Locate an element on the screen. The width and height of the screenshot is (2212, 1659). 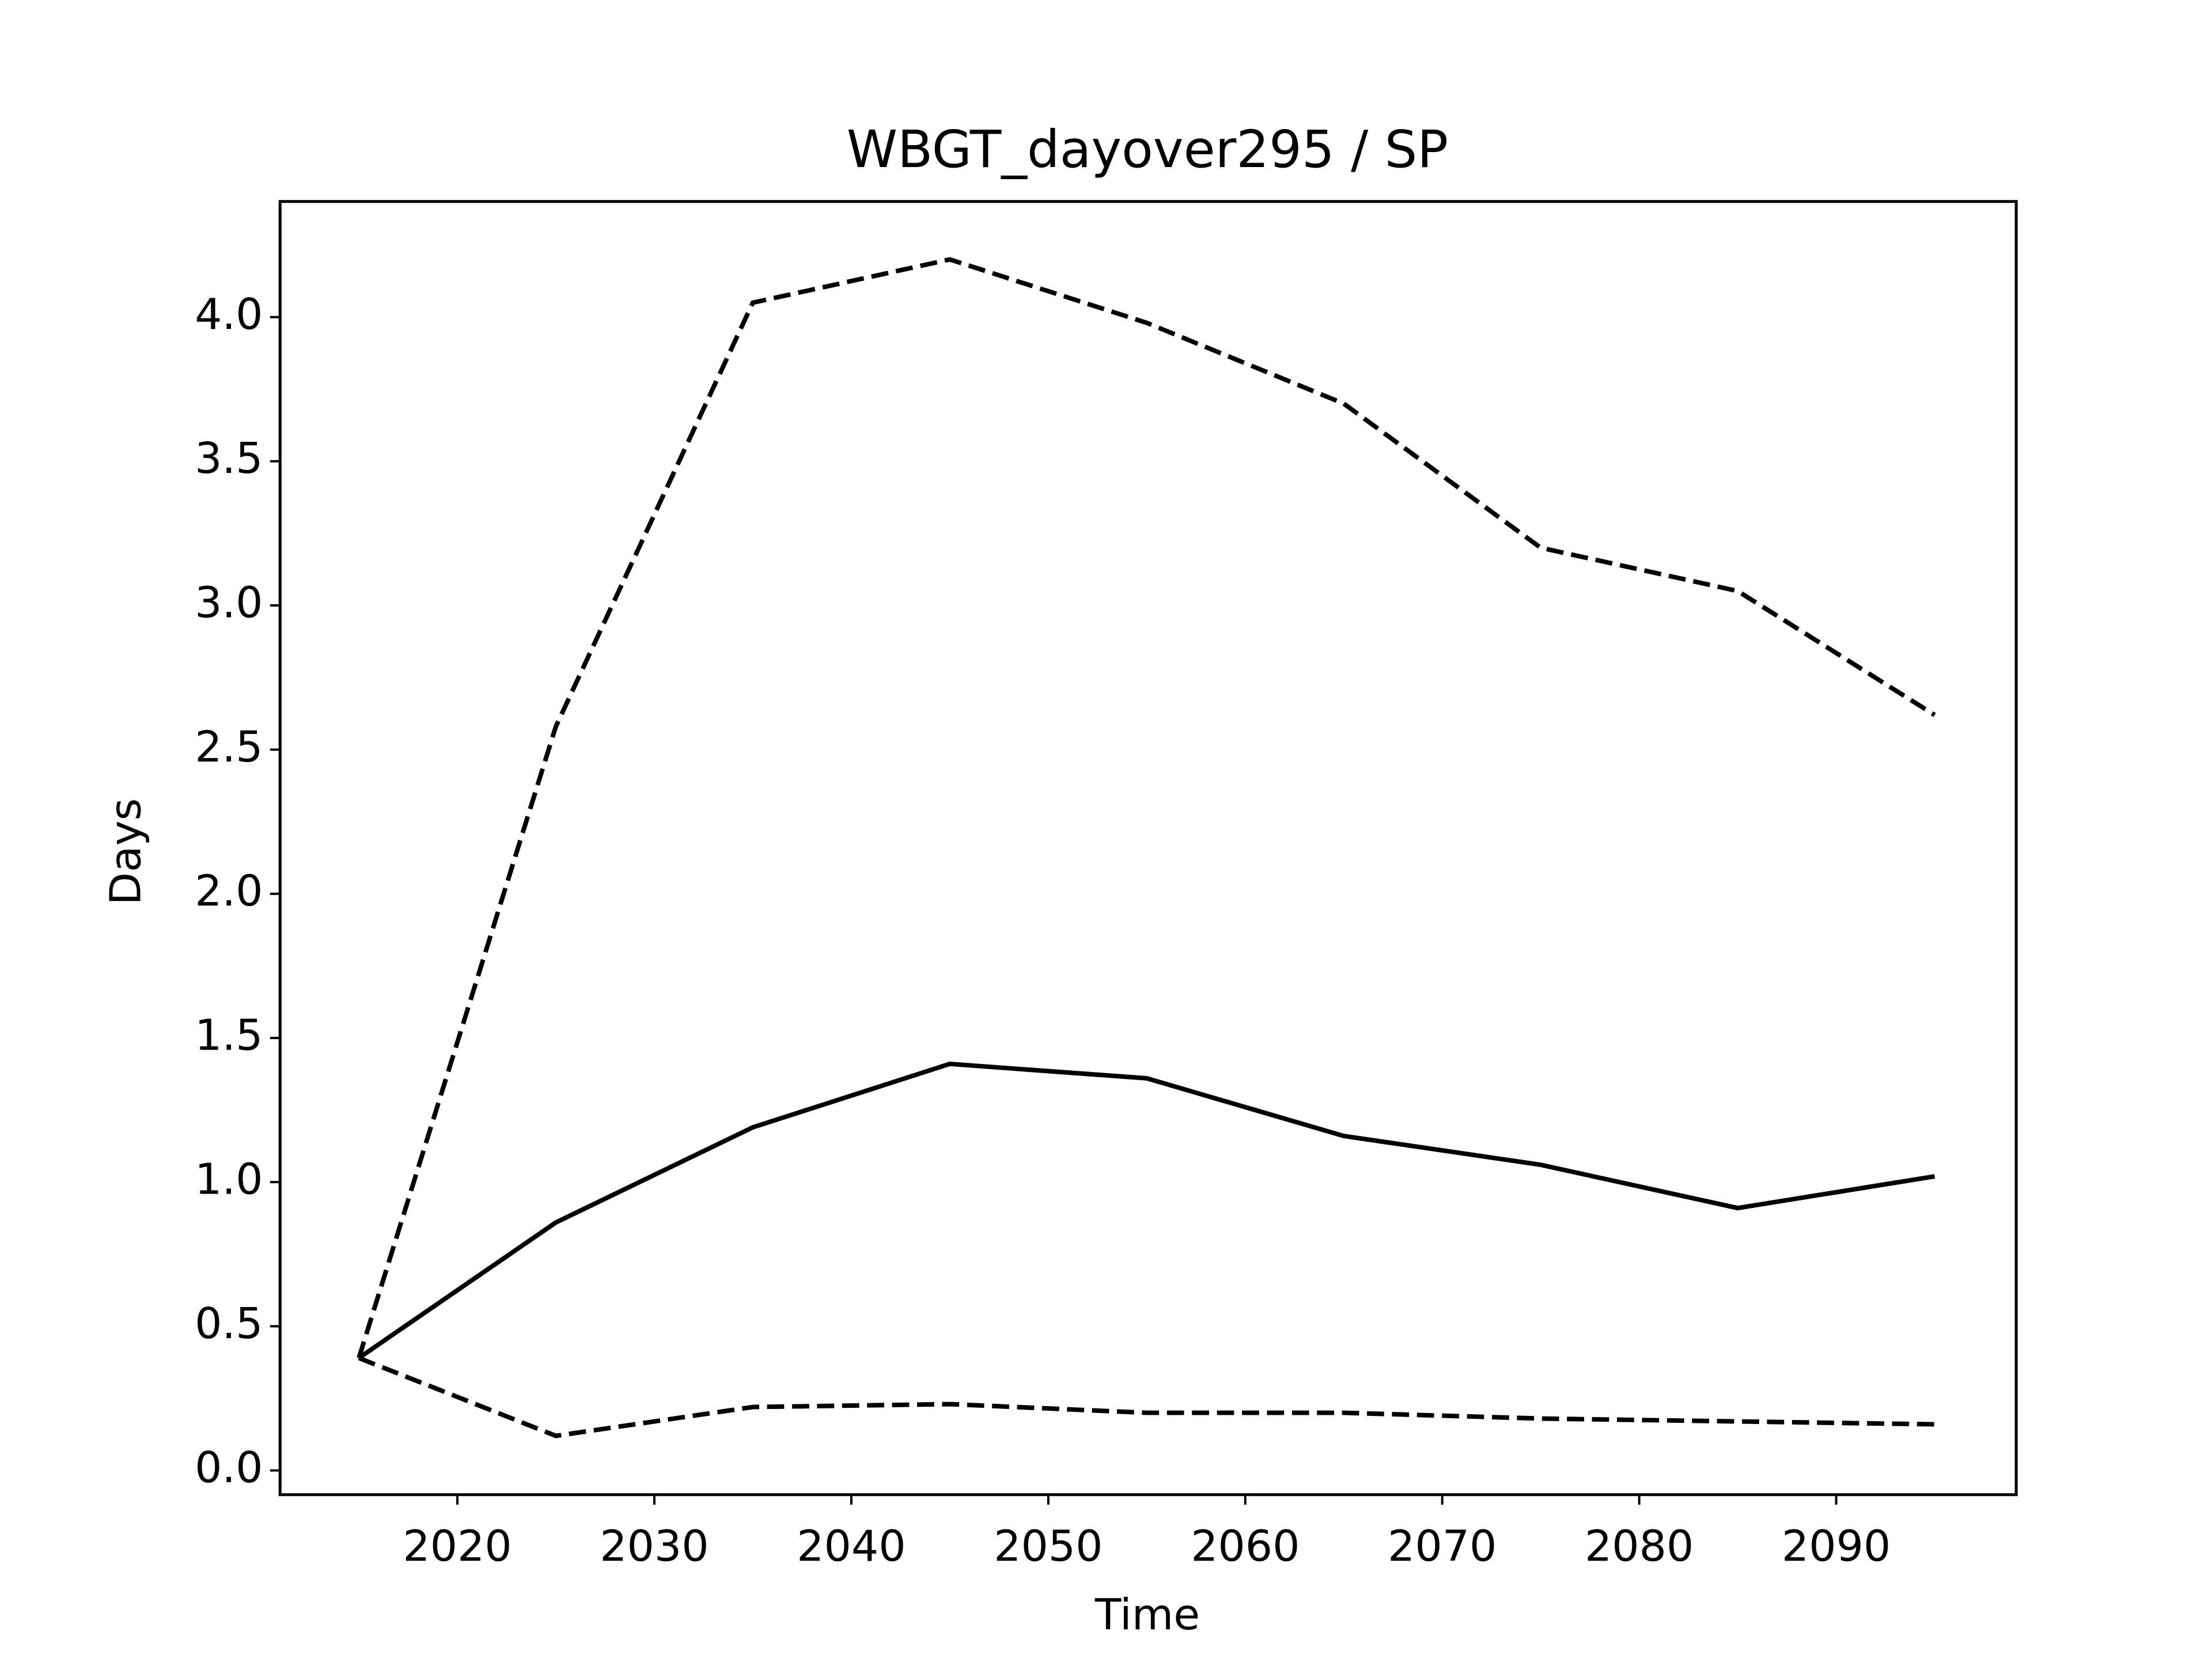
y-axis-label: Days is located at coordinates (126, 852).